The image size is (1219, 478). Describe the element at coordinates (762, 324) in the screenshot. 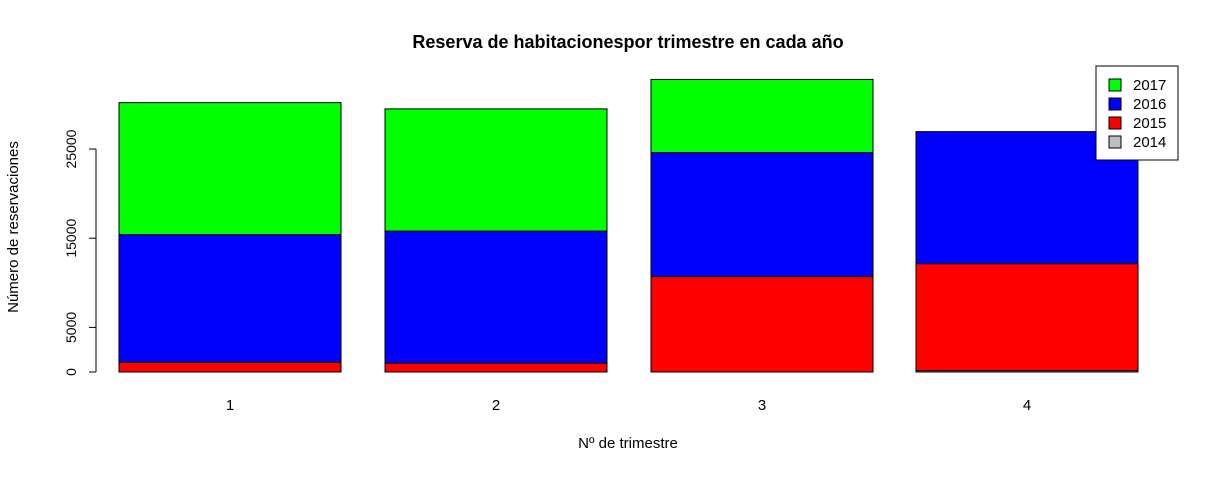

I see `bar-segment-2015-q3` at that location.